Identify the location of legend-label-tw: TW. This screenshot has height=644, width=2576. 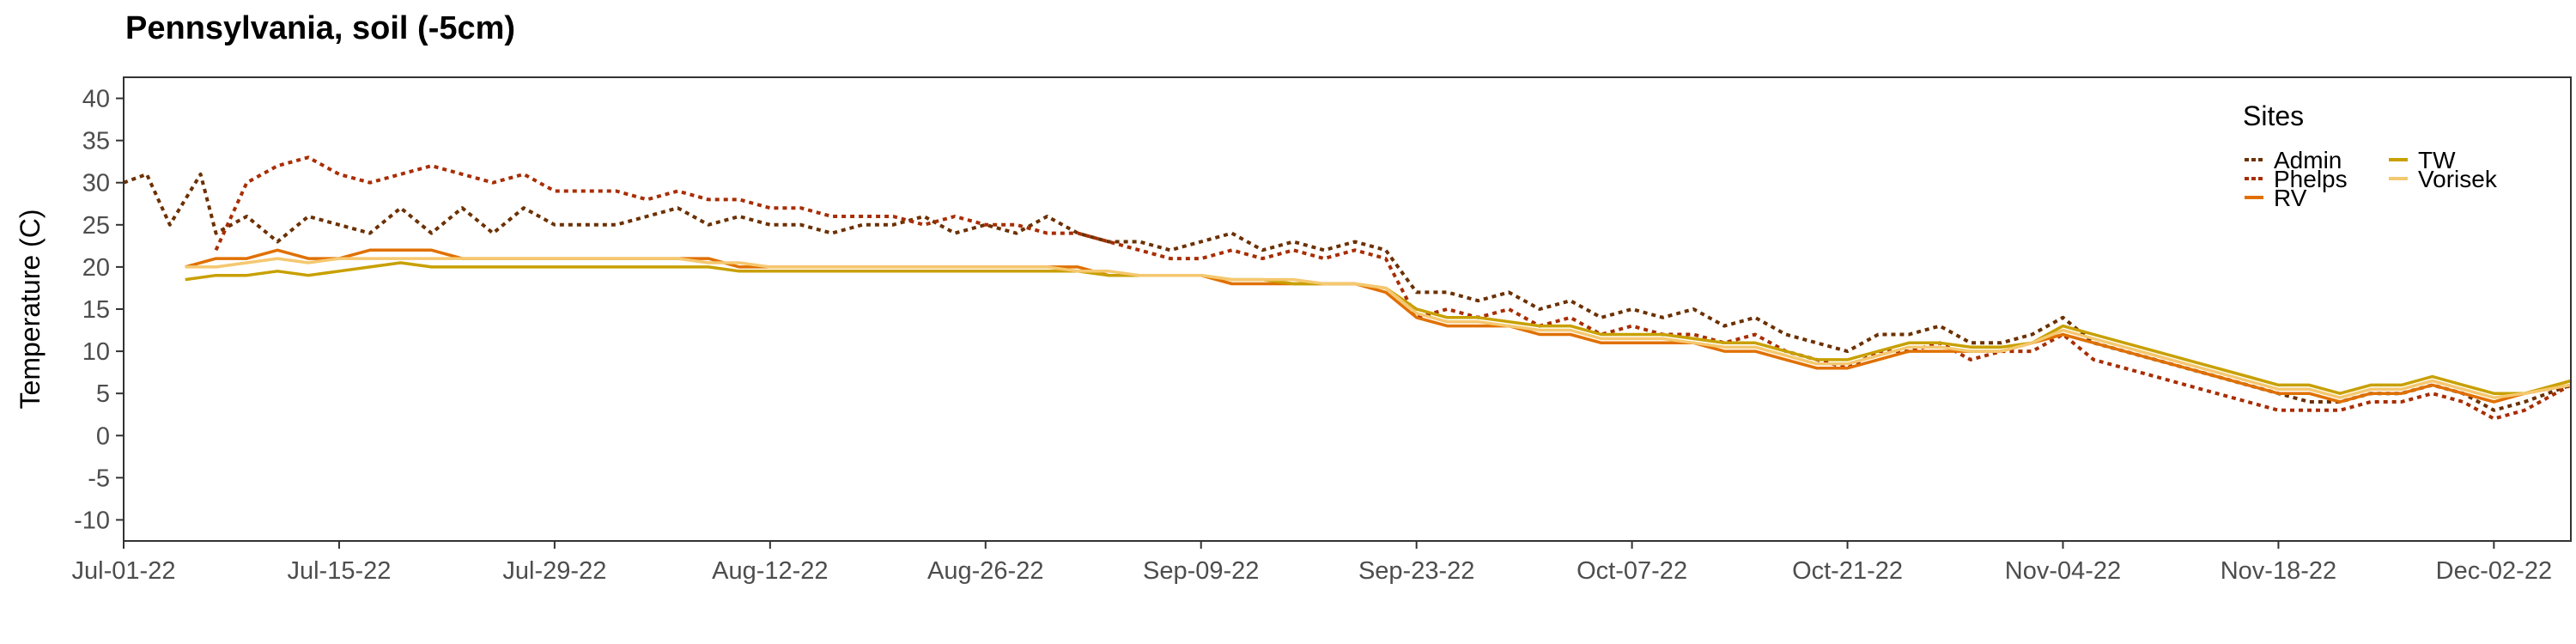
(2437, 160).